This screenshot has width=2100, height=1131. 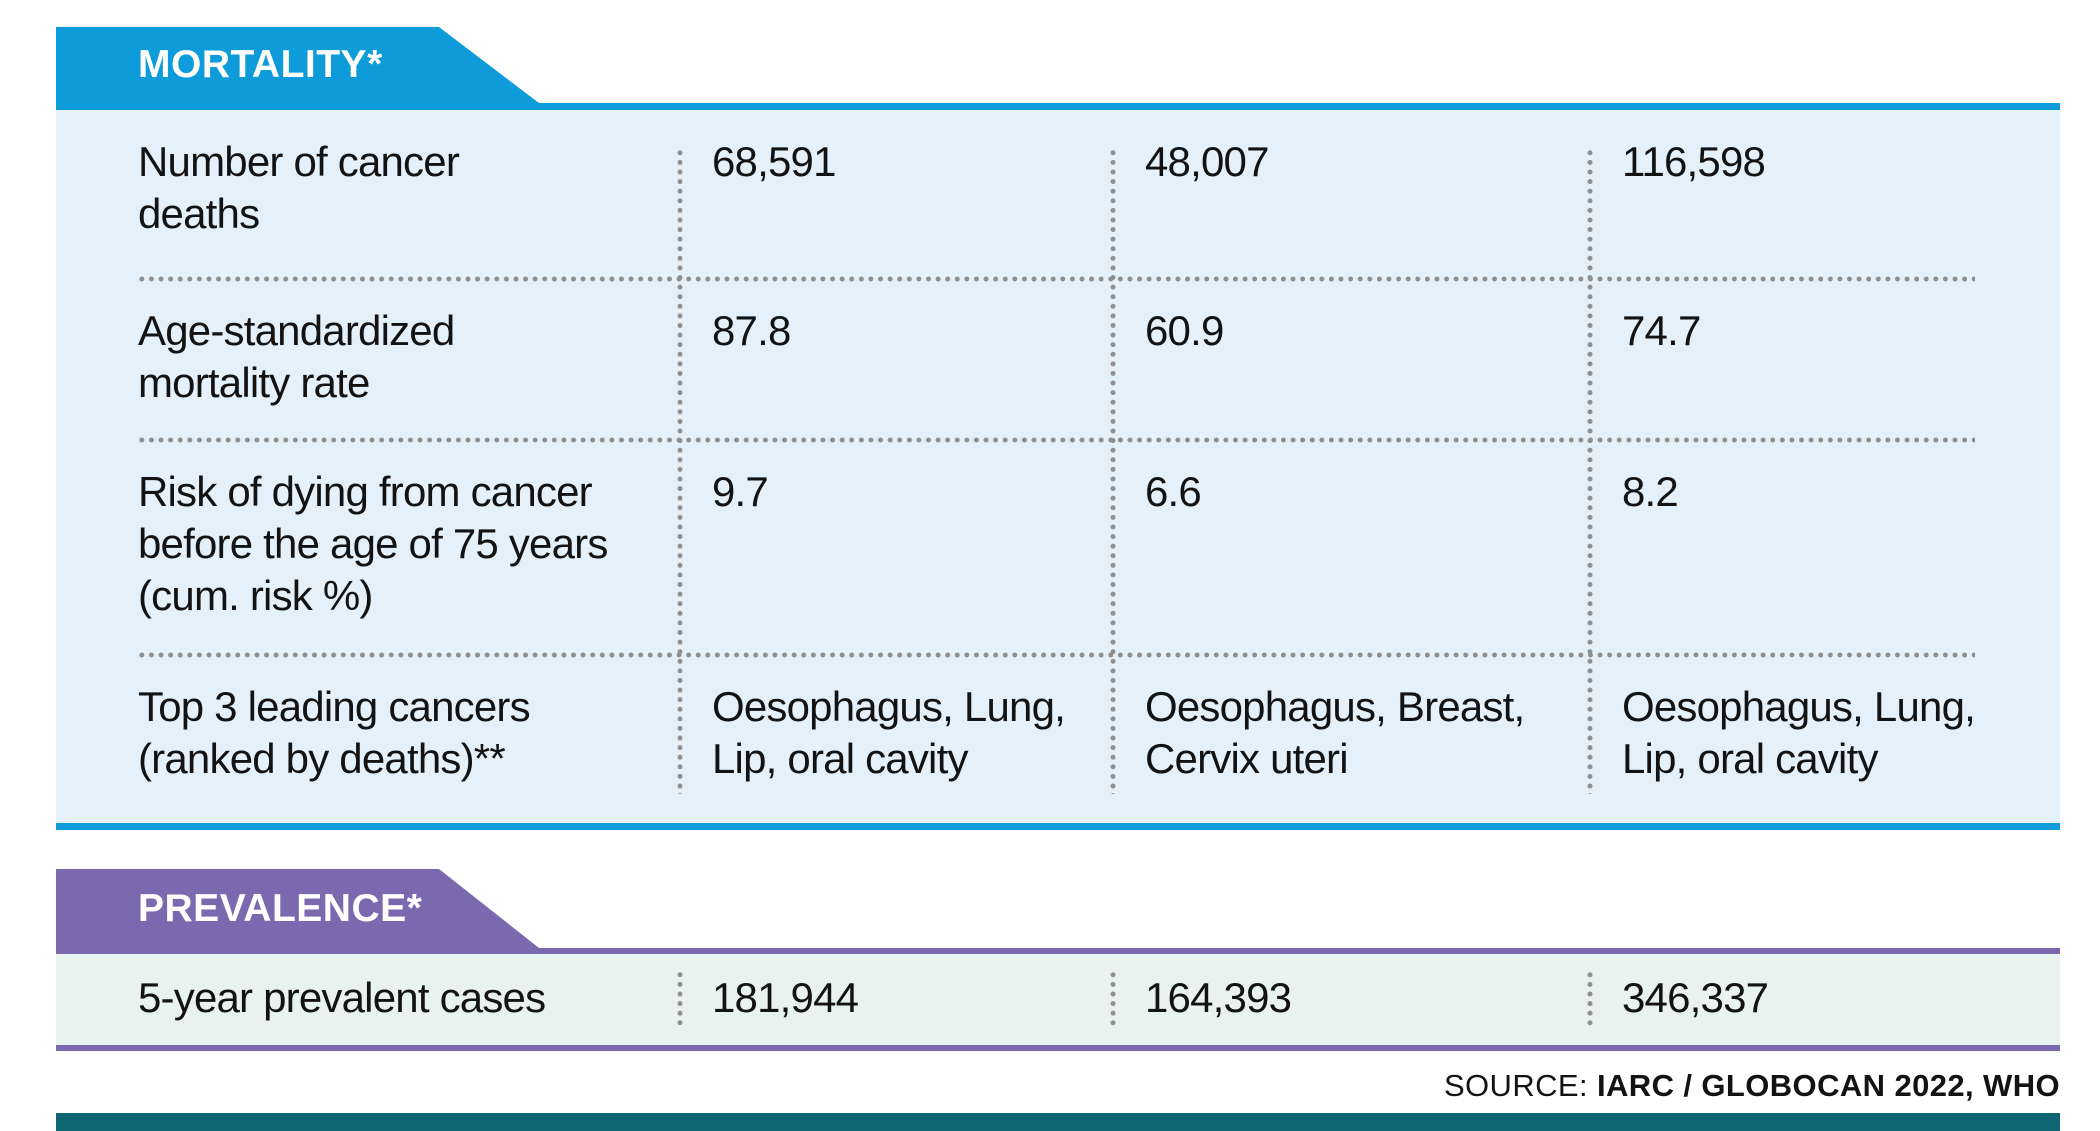 I want to click on mortality-bottom-rule, so click(x=1058, y=826).